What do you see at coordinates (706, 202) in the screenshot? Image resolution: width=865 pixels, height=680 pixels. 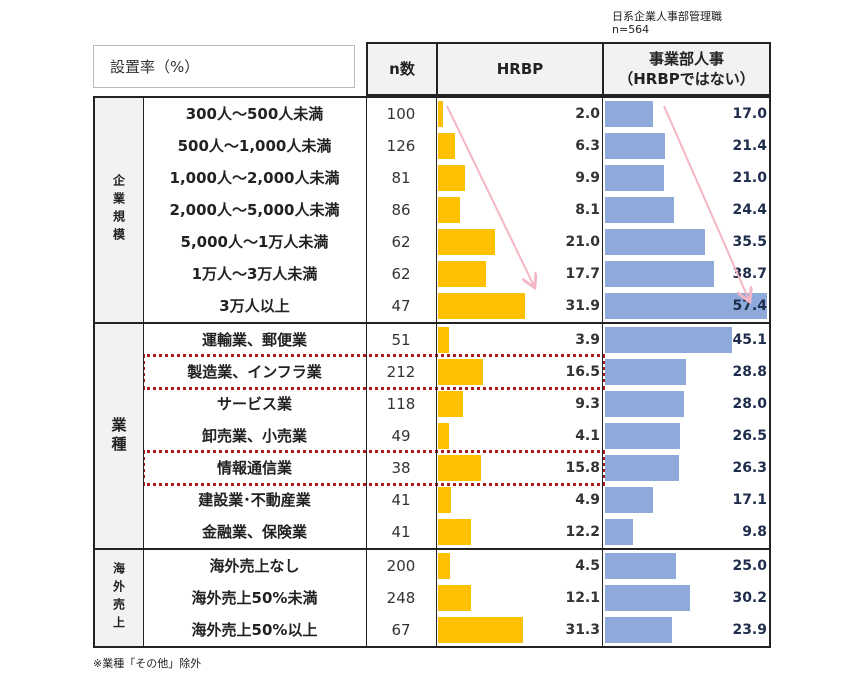 I see `bu-trend-arrow` at bounding box center [706, 202].